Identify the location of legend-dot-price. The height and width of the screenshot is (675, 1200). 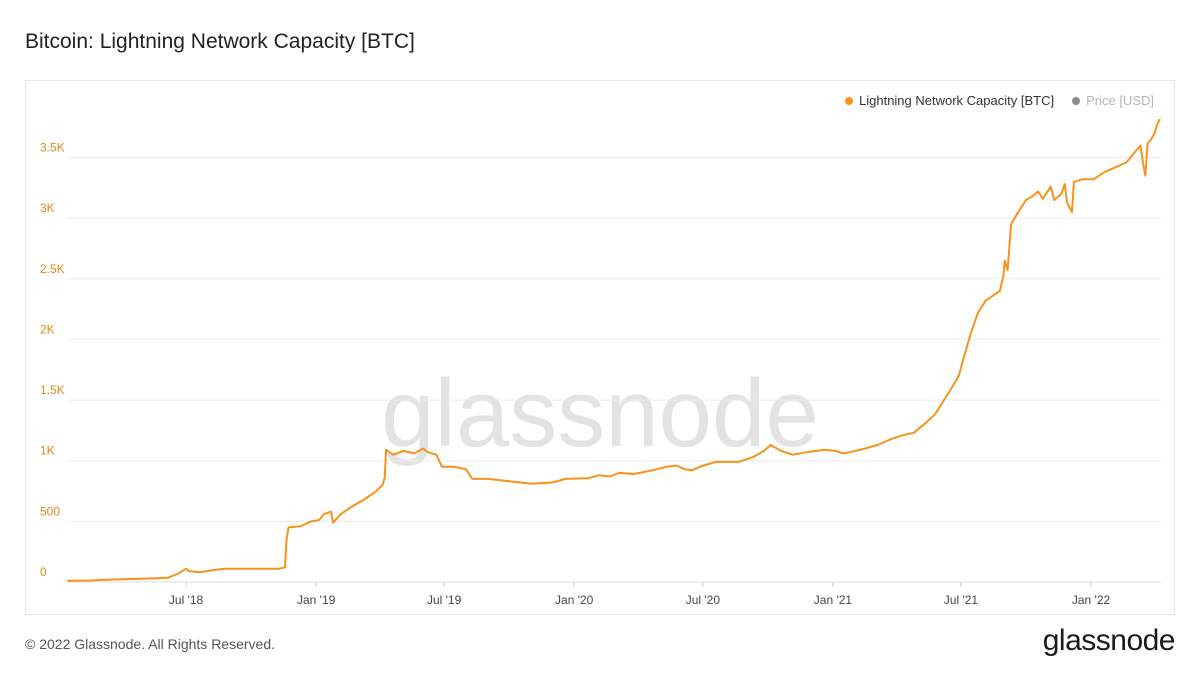
(1076, 100).